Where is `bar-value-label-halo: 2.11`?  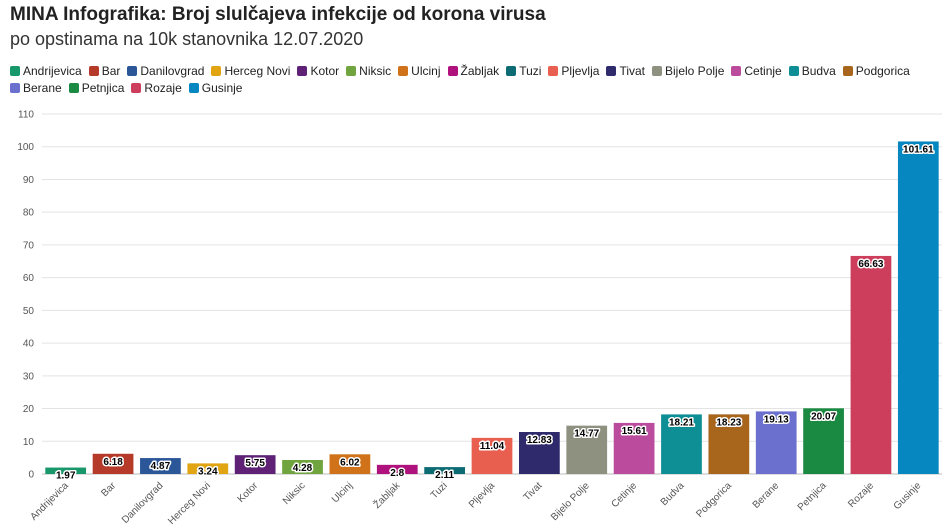
bar-value-label-halo: 2.11 is located at coordinates (444, 475).